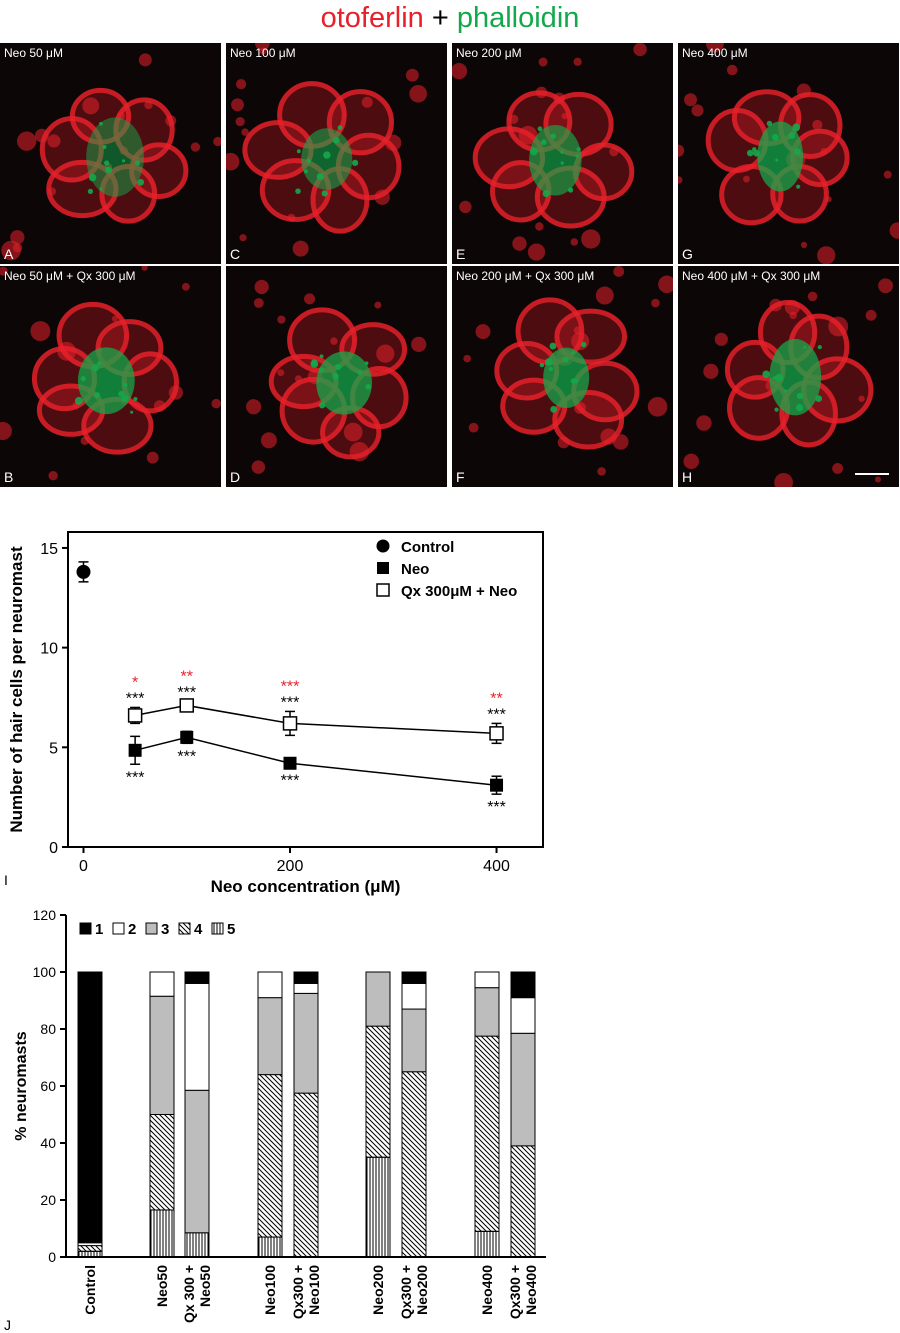 The image size is (900, 1333). What do you see at coordinates (49, 649) in the screenshot?
I see `y-tick-label: 10` at bounding box center [49, 649].